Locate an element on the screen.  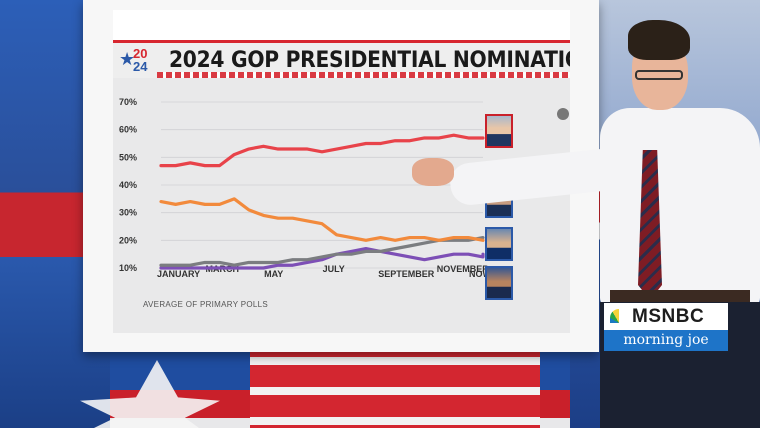
y-tick-label: 30% is located at coordinates (128, 213).